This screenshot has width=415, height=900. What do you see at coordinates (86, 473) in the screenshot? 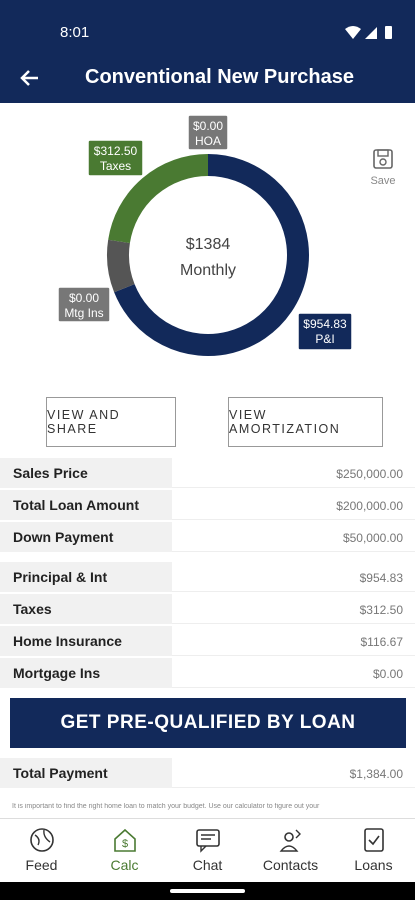
I see `row-label: Sales Price` at bounding box center [86, 473].